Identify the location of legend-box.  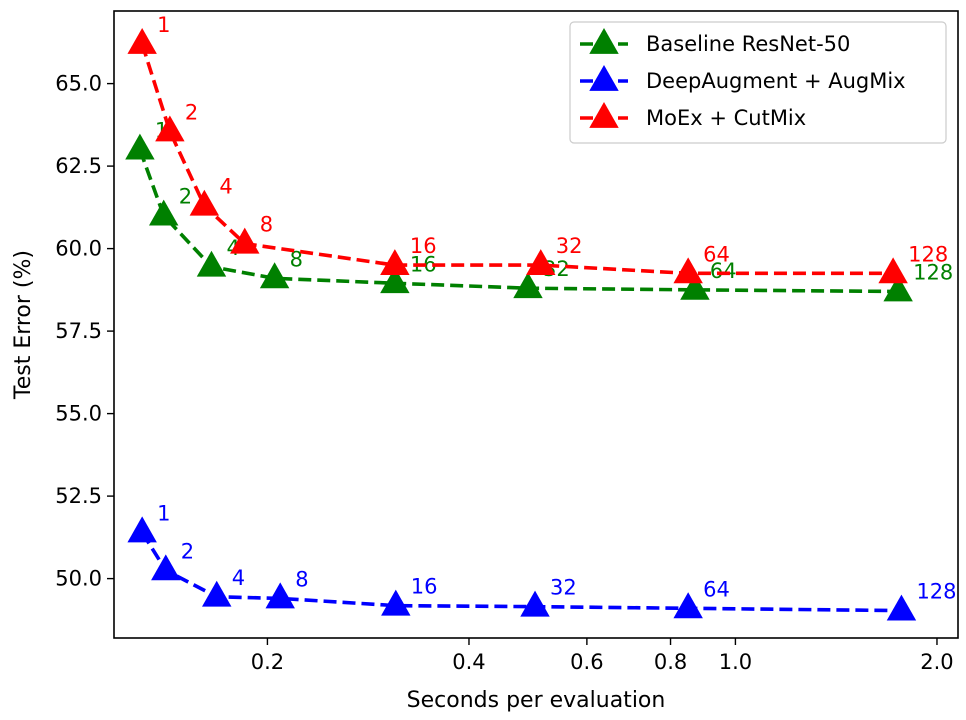
(758, 82).